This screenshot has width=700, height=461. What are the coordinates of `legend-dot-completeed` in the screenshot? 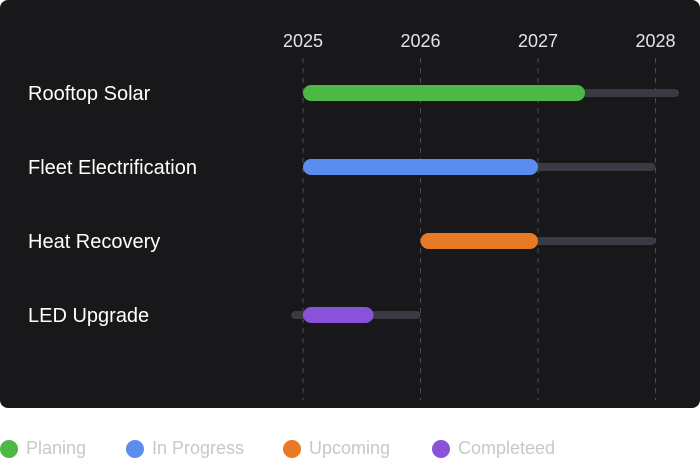 It's located at (441, 448).